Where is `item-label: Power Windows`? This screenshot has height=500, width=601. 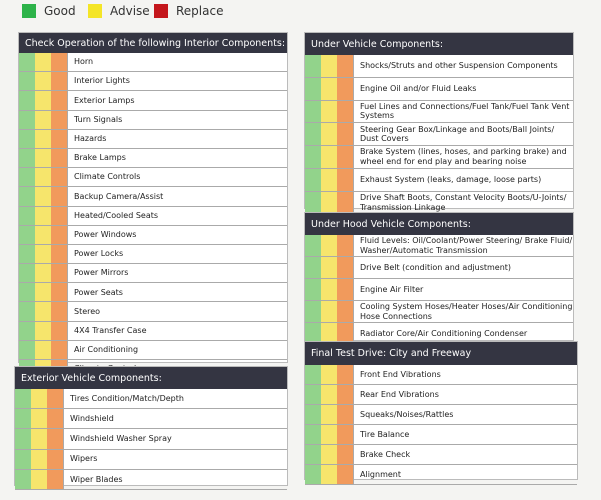 item-label: Power Windows is located at coordinates (101, 234).